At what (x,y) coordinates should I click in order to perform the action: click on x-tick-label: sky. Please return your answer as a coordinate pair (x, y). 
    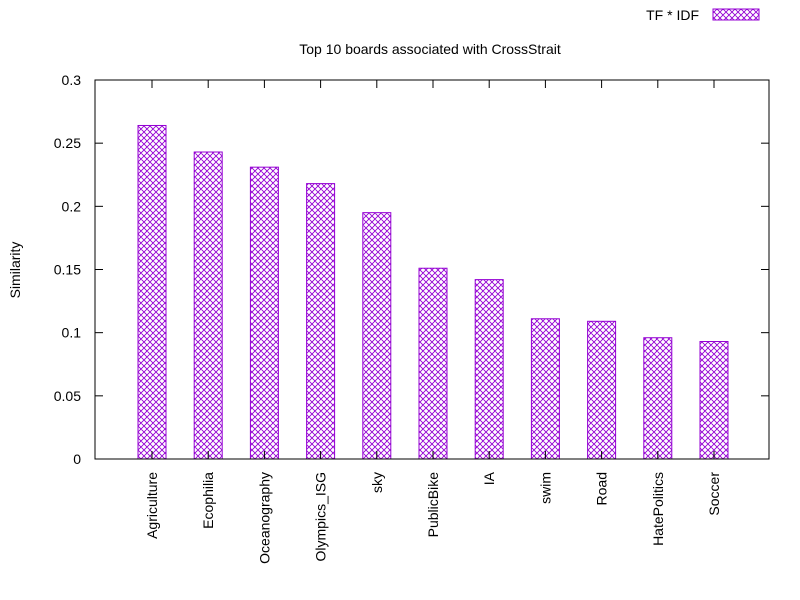
    Looking at the image, I should click on (377, 482).